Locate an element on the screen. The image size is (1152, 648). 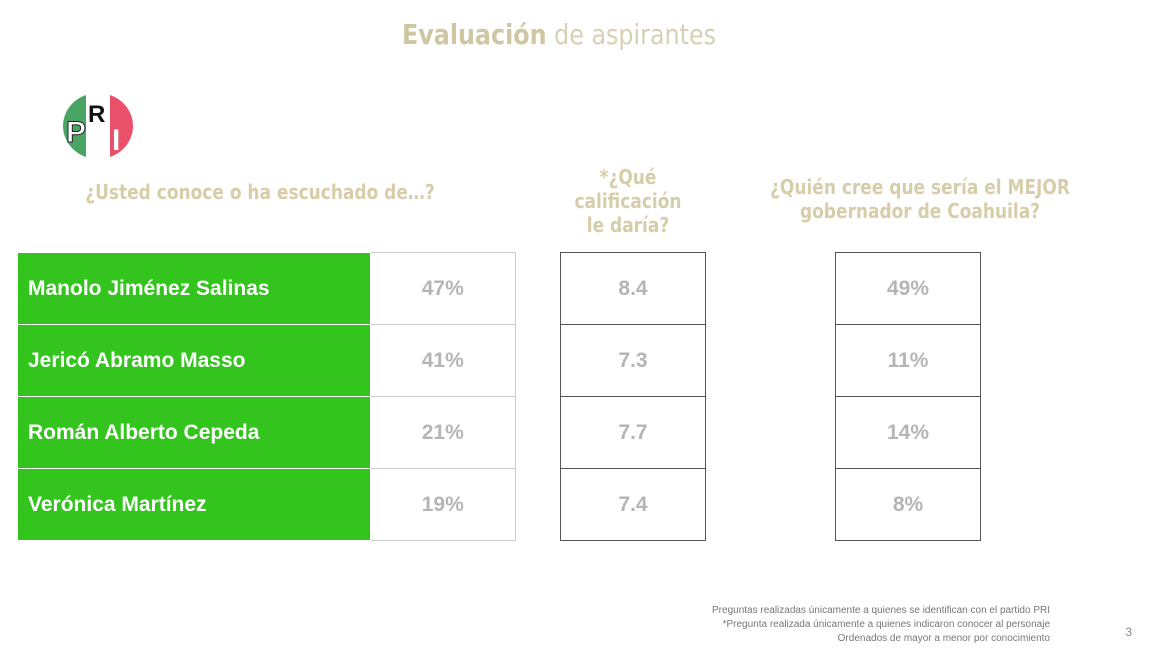
table-row: Verónica Martínez 19% is located at coordinates (267, 504).